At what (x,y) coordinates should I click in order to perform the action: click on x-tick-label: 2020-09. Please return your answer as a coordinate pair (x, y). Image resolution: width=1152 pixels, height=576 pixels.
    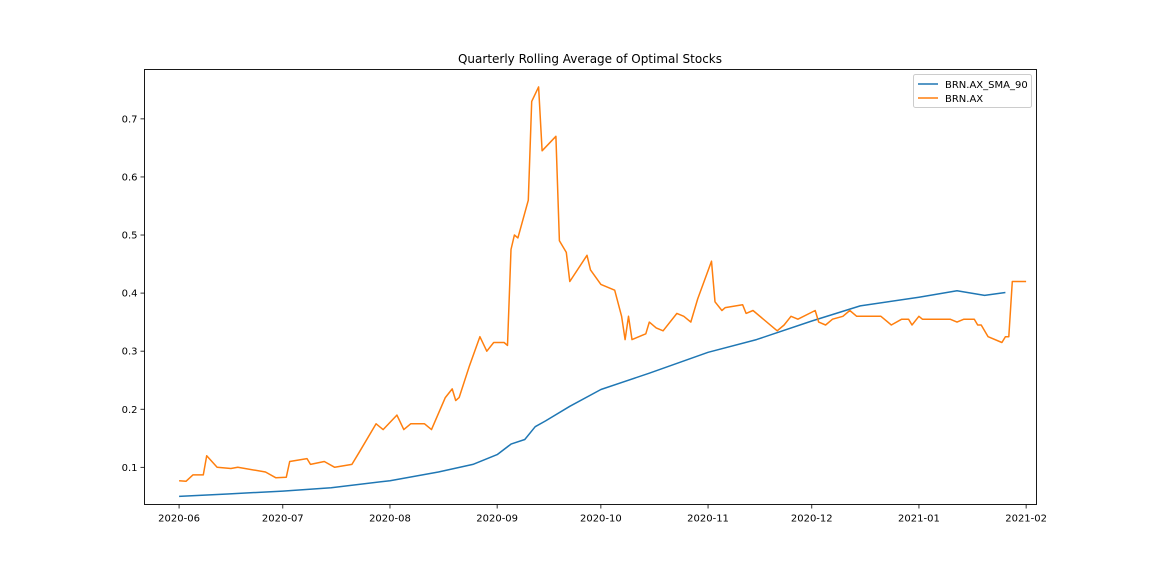
    Looking at the image, I should click on (497, 519).